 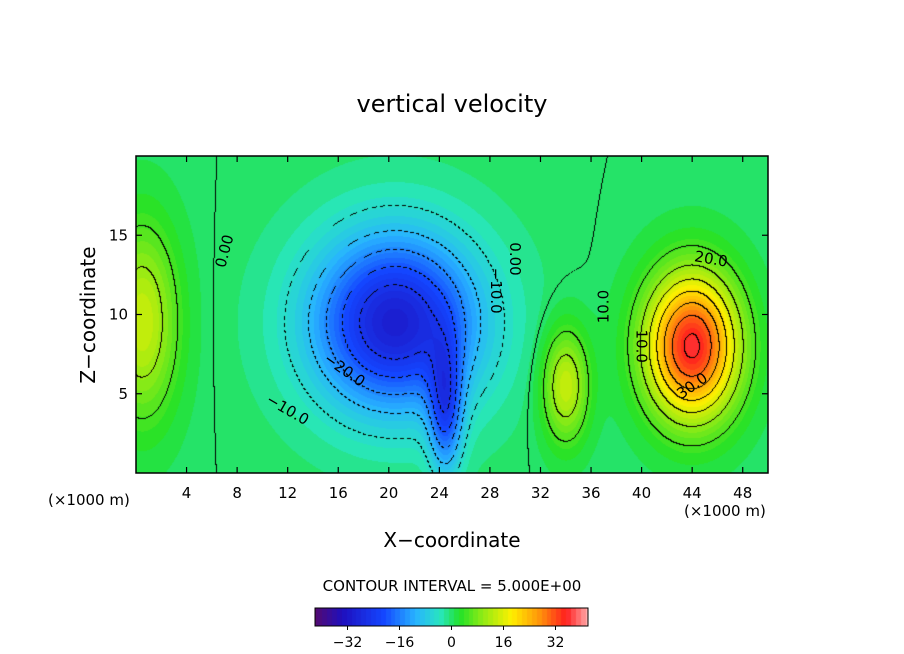 I want to click on chart-title: vertical velocity, so click(x=452, y=104).